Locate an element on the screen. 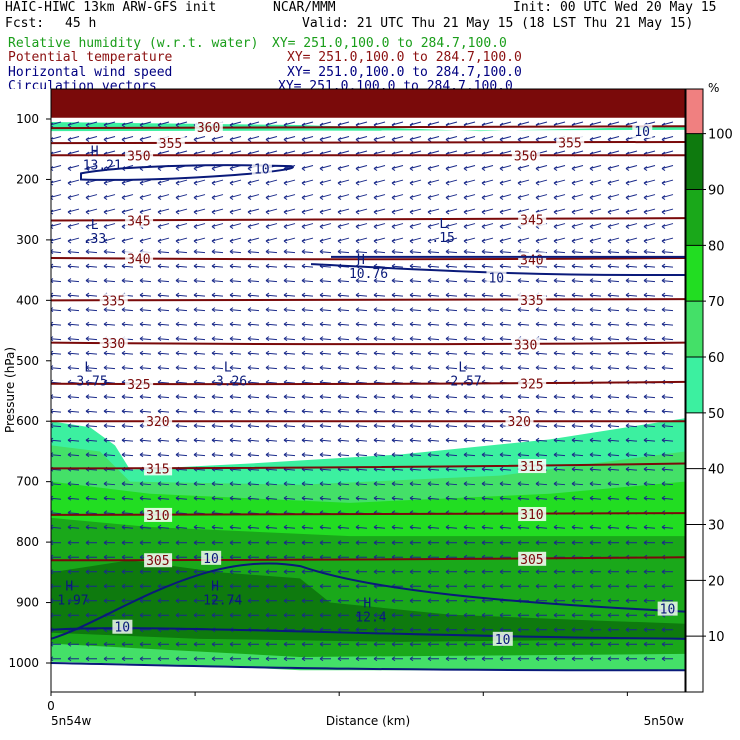 This screenshot has width=740, height=740. field-vectors-xy: XY= 251.0,100.0 to 284.7,100.0 is located at coordinates (395, 84).